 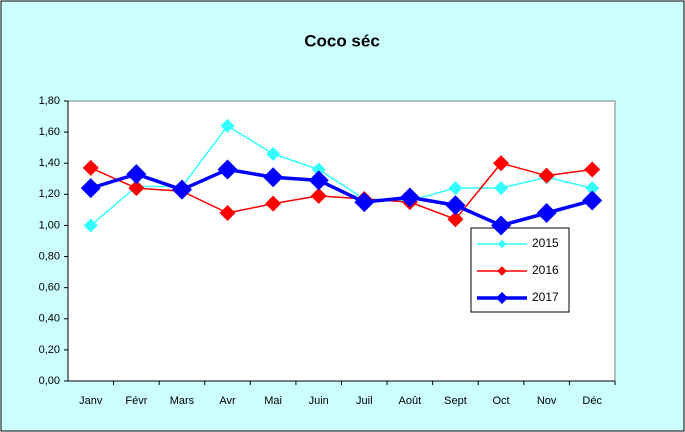 What do you see at coordinates (49, 225) in the screenshot?
I see `y-tick-label: 1,00` at bounding box center [49, 225].